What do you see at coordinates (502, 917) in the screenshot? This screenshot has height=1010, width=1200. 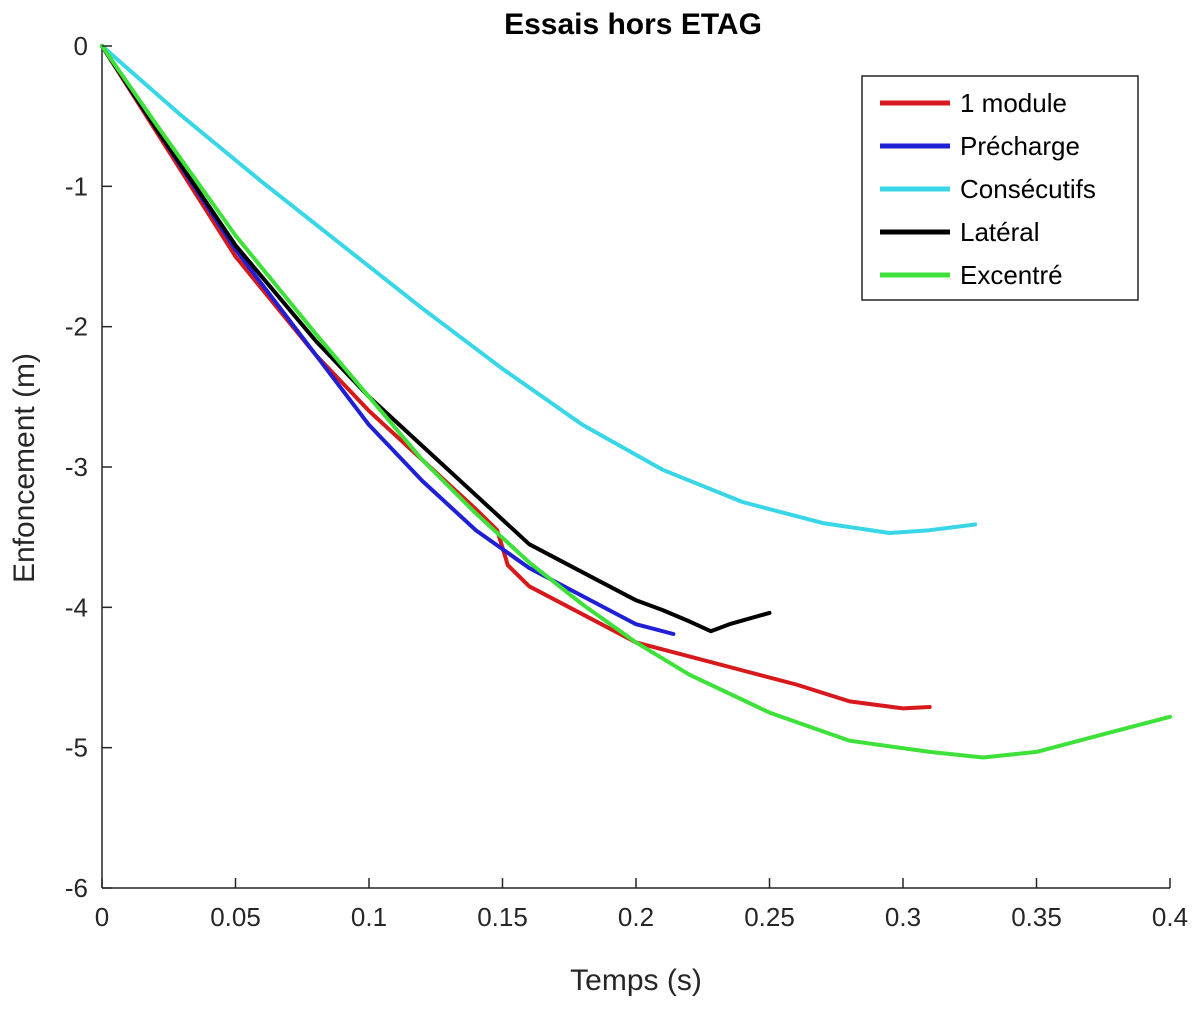 I see `x-tick-label: 0.15` at bounding box center [502, 917].